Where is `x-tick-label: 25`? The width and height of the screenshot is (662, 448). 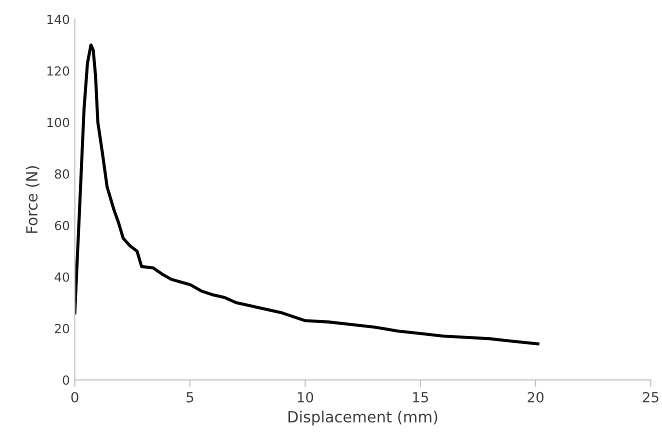
x-tick-label: 25 is located at coordinates (650, 397).